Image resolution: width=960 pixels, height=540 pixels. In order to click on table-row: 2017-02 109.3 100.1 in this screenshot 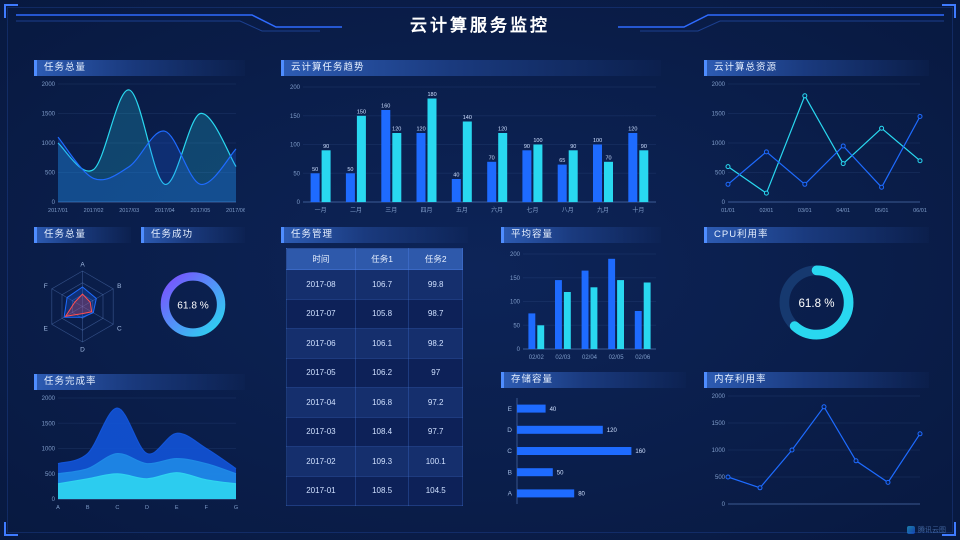, I will do `click(374, 461)`.